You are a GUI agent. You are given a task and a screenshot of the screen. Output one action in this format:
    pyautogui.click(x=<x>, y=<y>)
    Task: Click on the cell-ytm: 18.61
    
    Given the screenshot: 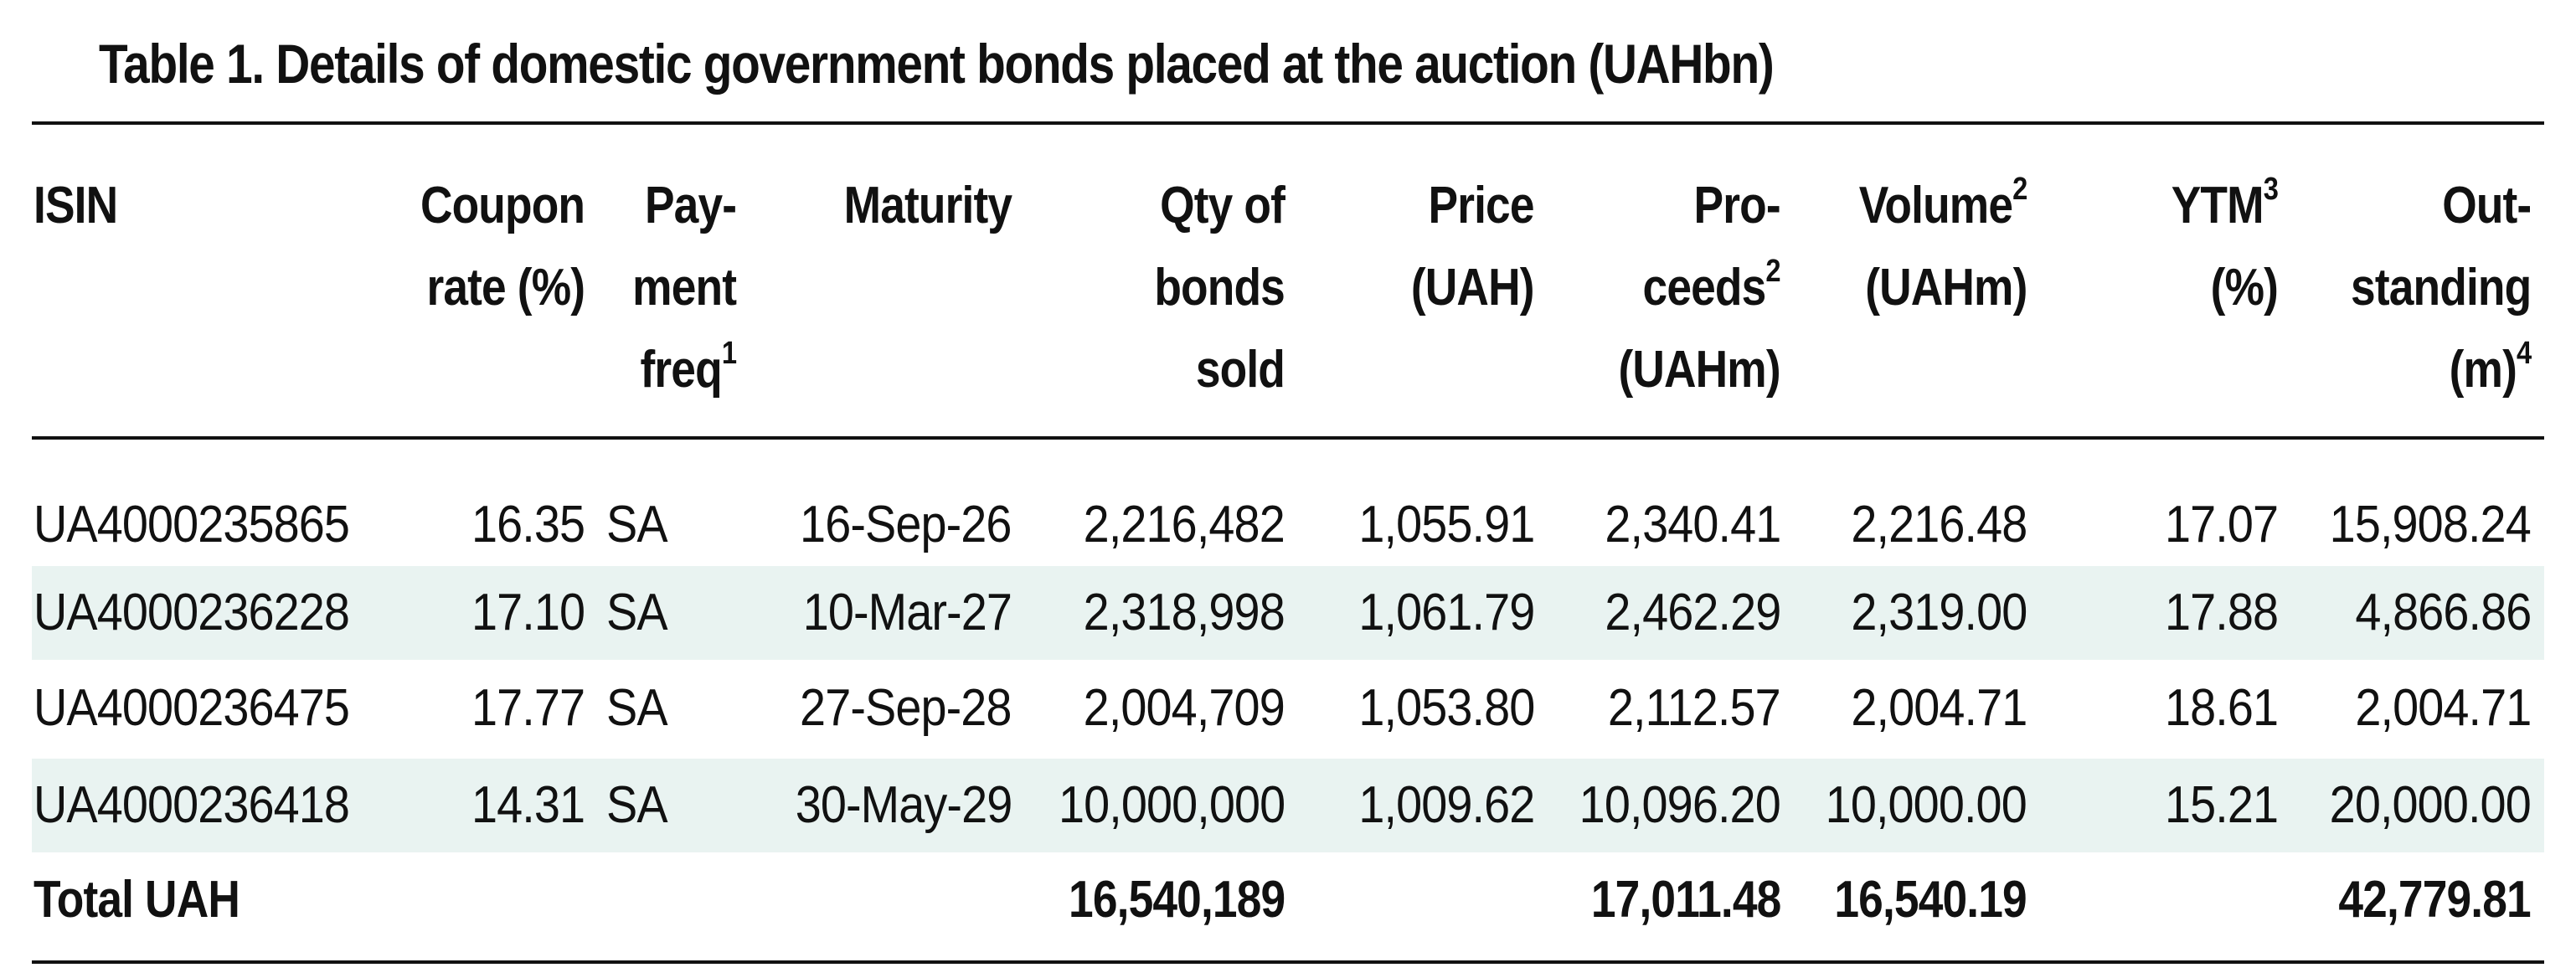 What is the action you would take?
    pyautogui.click(x=2221, y=708)
    